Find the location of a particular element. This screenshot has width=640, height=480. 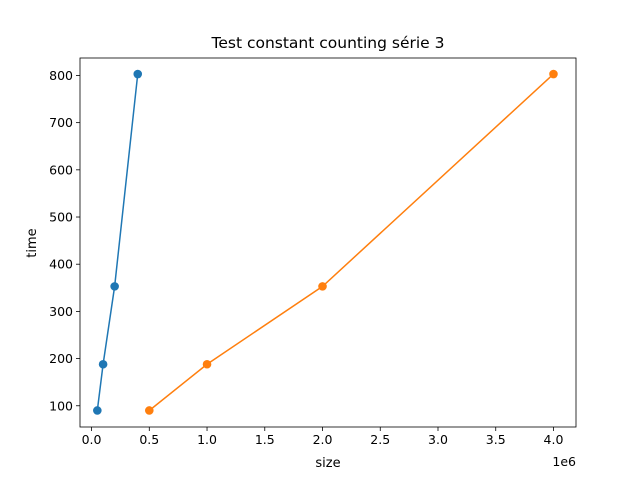

series-1-line is located at coordinates (117, 242).